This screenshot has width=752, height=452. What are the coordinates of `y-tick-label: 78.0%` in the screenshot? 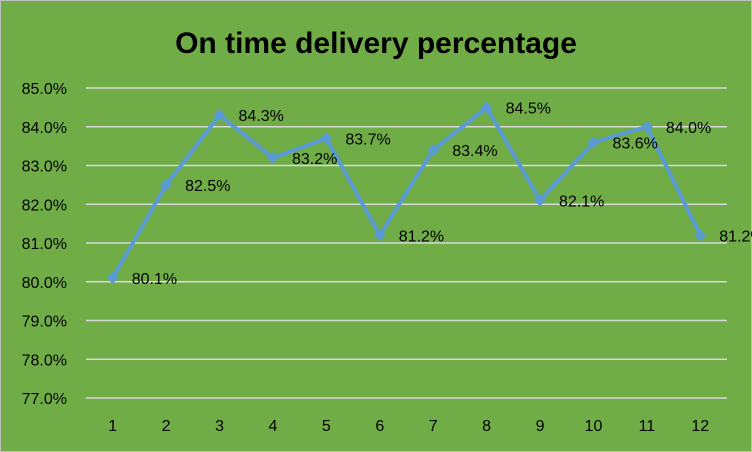 It's located at (44, 360).